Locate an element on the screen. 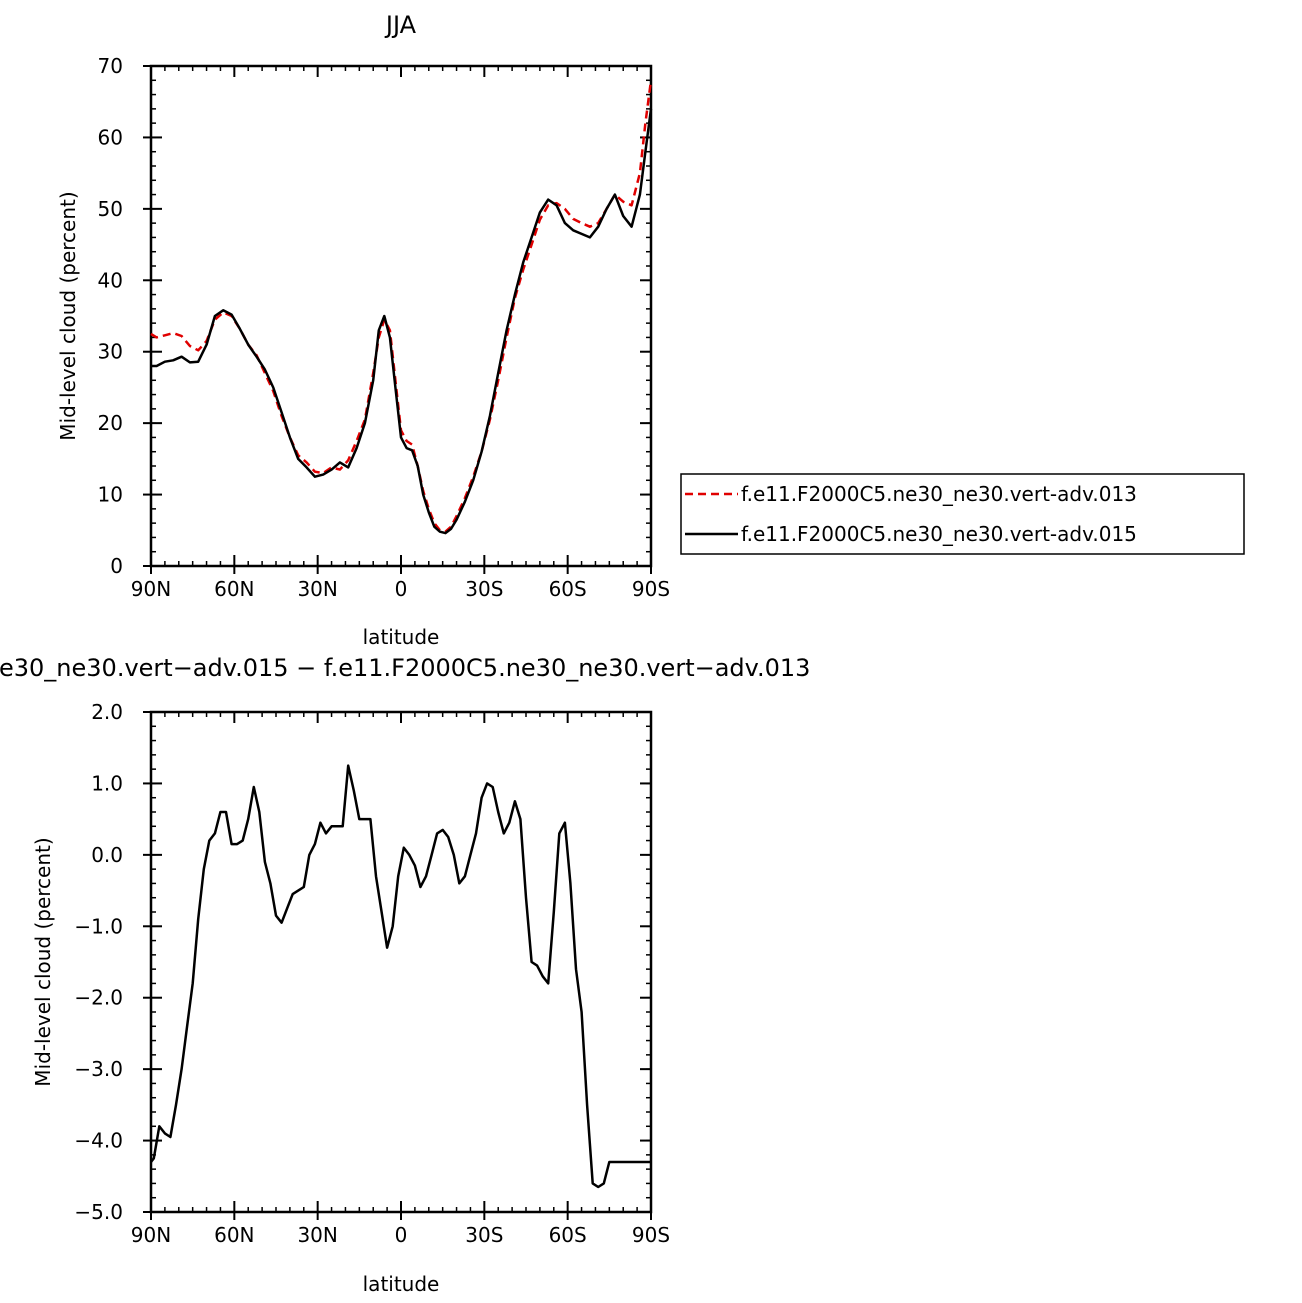  bottom-x-axis-label: latitude is located at coordinates (401, 1284).